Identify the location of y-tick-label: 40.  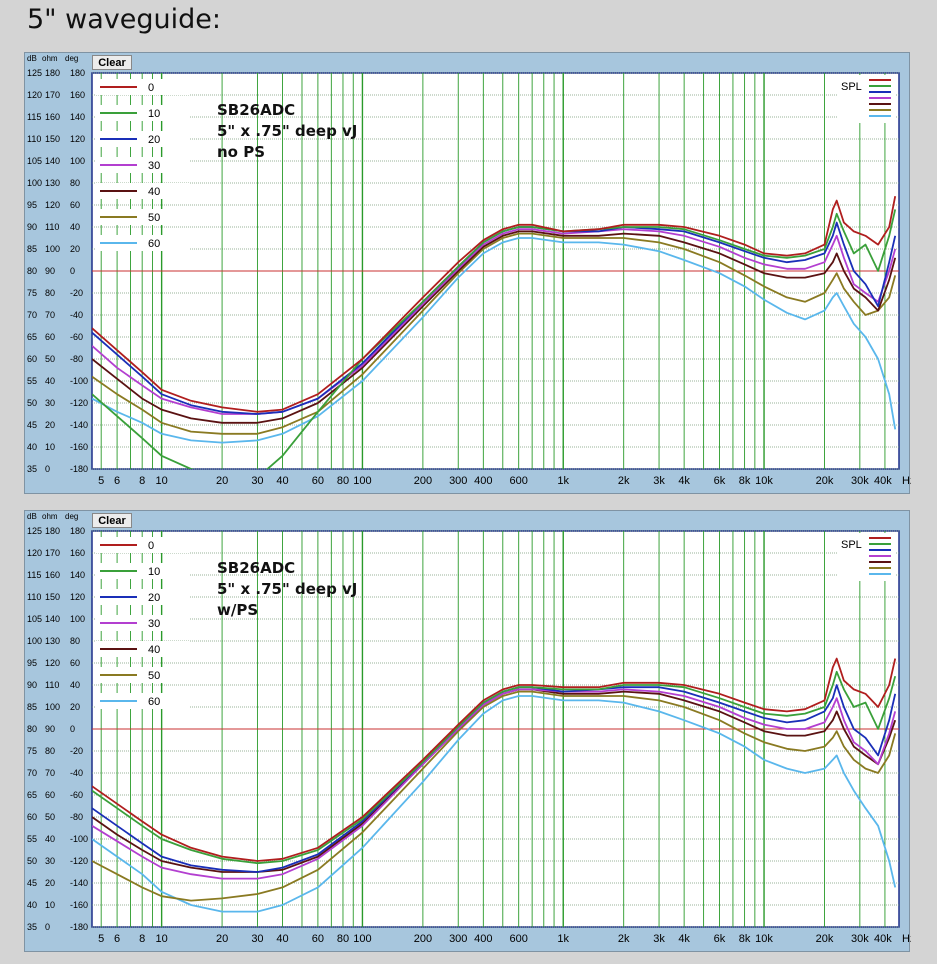
(32, 447).